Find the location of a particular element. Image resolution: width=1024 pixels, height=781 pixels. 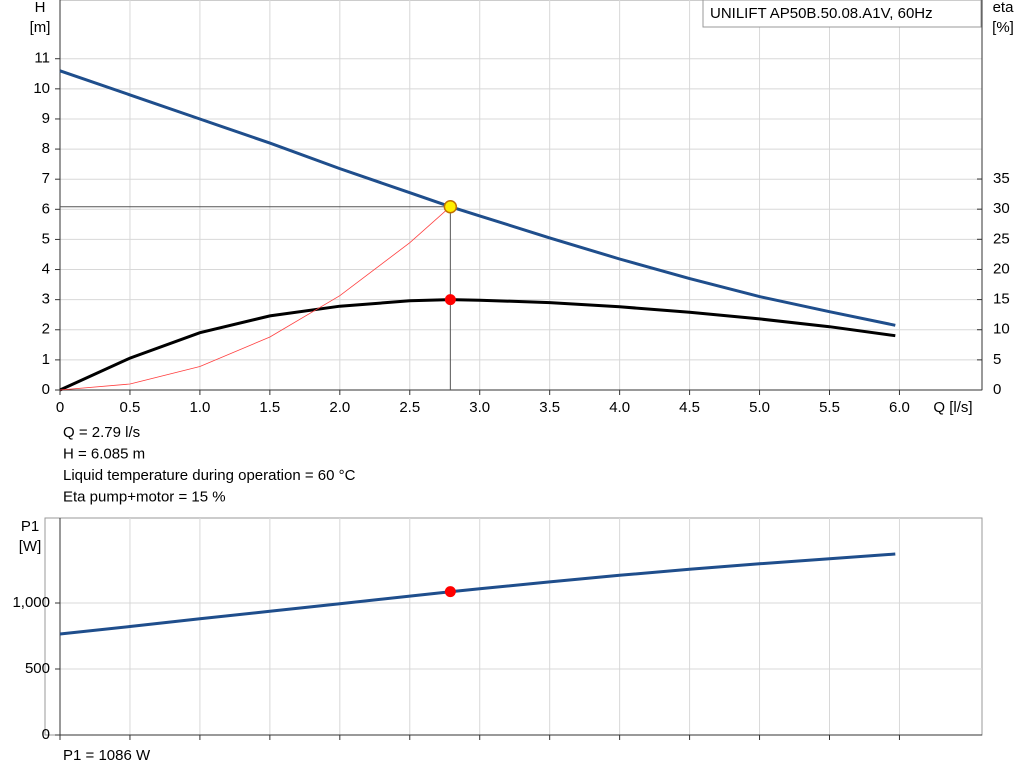

y2-axis-label: [%] is located at coordinates (1003, 27).